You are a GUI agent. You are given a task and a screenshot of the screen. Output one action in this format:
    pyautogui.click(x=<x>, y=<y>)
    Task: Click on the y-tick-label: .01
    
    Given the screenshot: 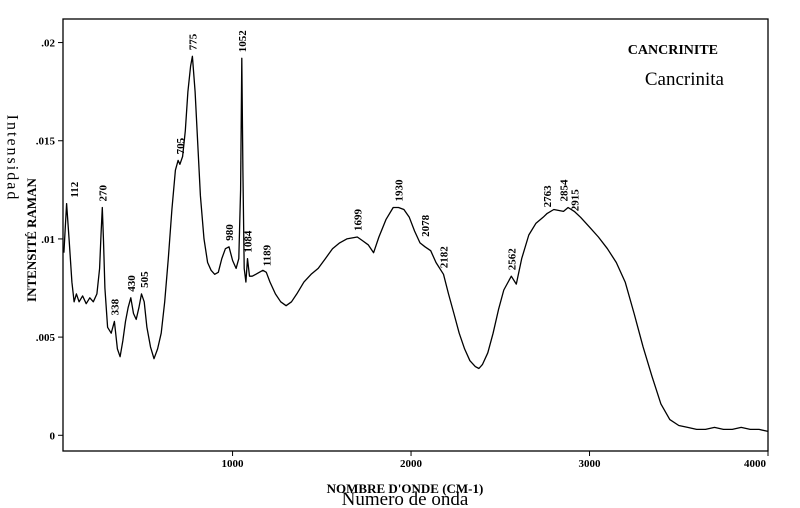 What is the action you would take?
    pyautogui.click(x=48, y=240)
    